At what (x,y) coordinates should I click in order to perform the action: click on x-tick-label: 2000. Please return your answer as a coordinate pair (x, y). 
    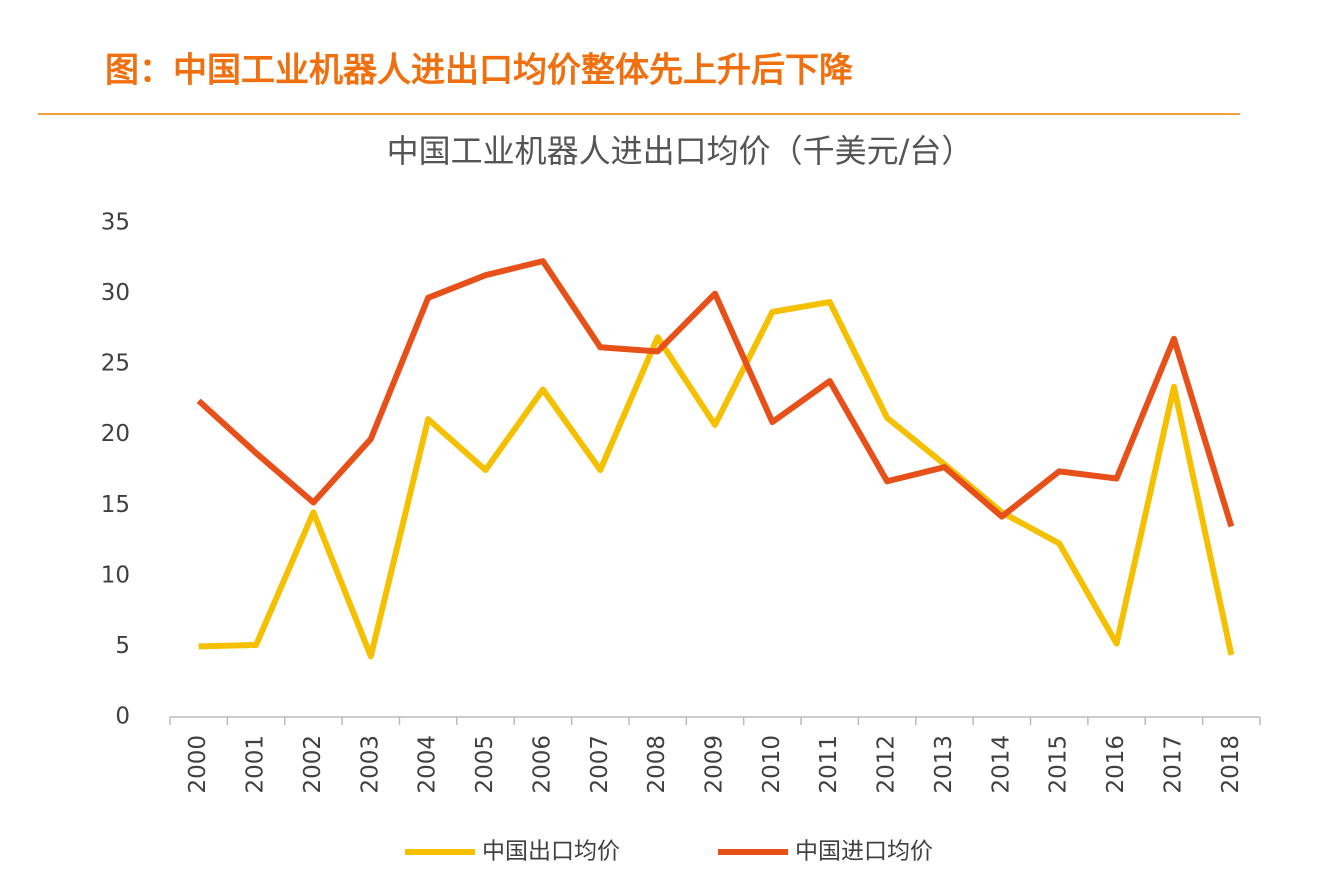
    Looking at the image, I should click on (198, 764).